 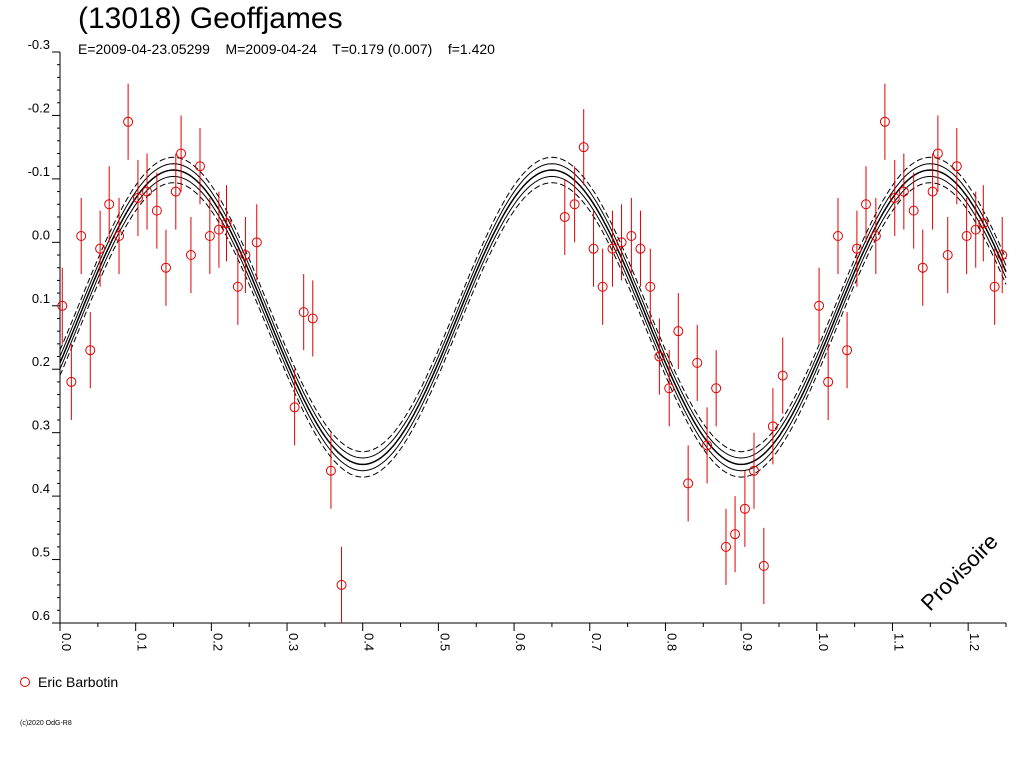 I want to click on y-tick-label: 0.6, so click(x=41, y=615).